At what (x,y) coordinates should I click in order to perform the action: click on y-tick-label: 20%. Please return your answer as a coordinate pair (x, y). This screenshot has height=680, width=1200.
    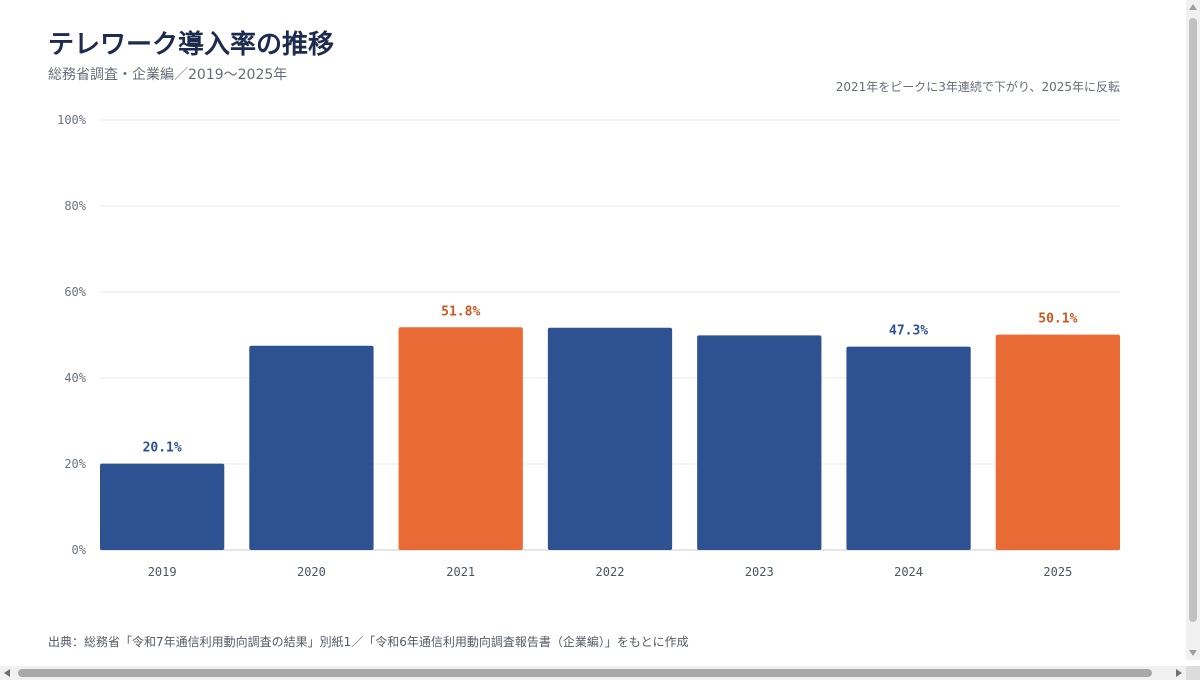
    Looking at the image, I should click on (75, 464).